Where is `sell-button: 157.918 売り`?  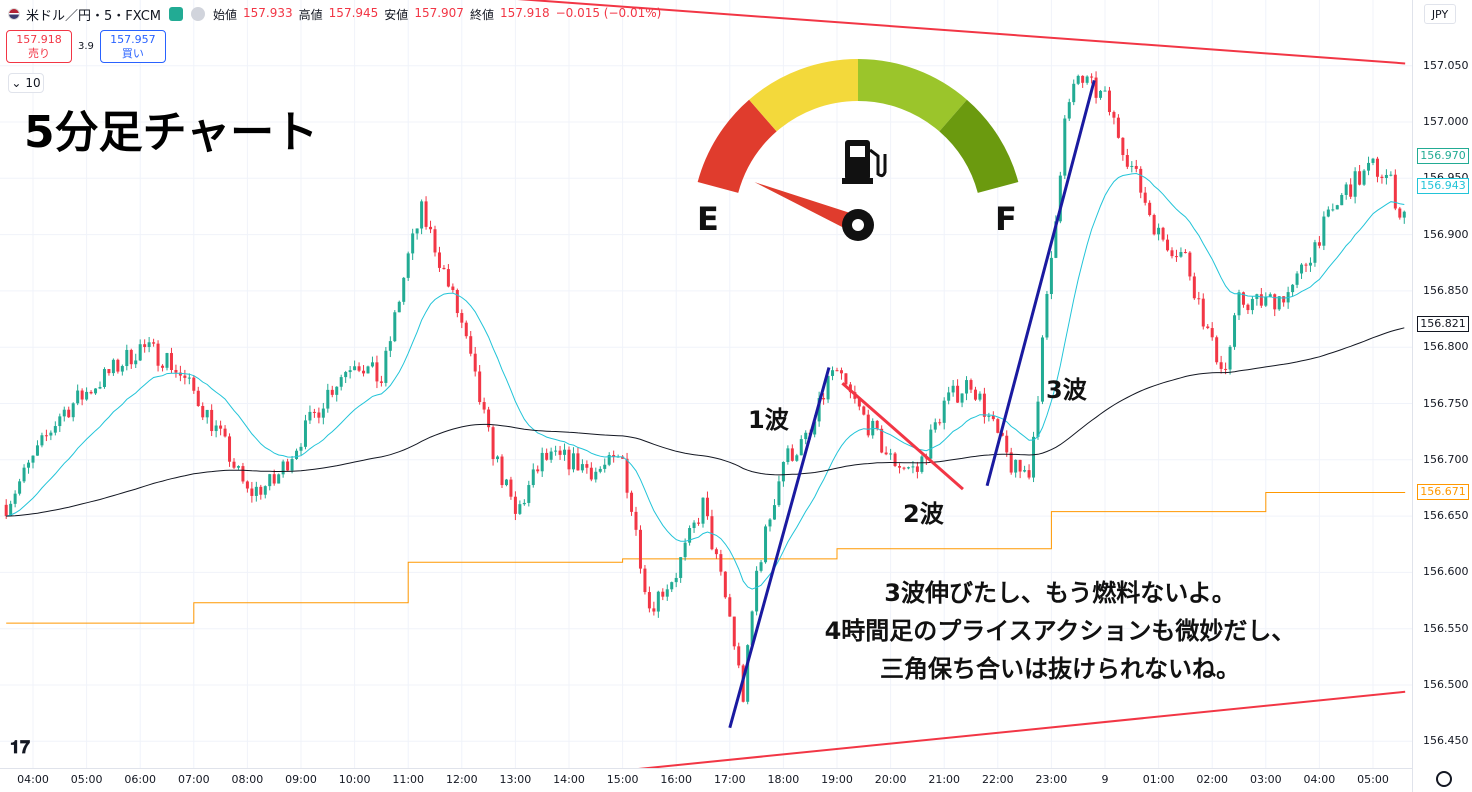
sell-button: 157.918 売り is located at coordinates (39, 46).